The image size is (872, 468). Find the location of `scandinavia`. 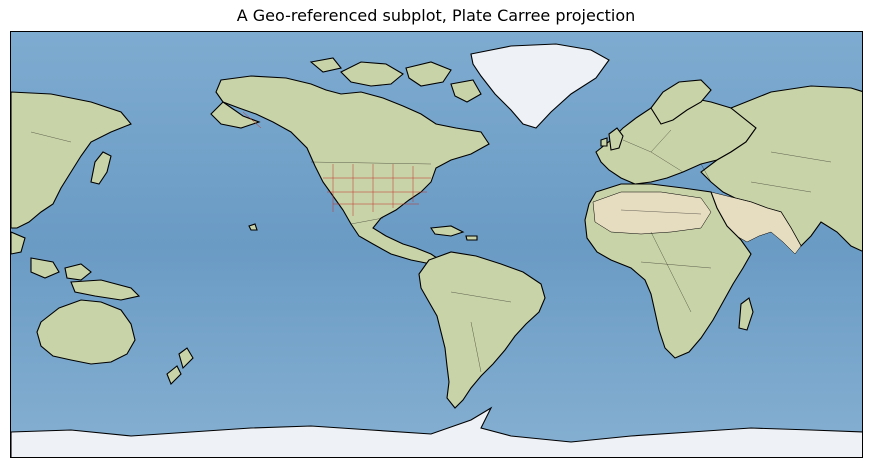

scandinavia is located at coordinates (681, 102).